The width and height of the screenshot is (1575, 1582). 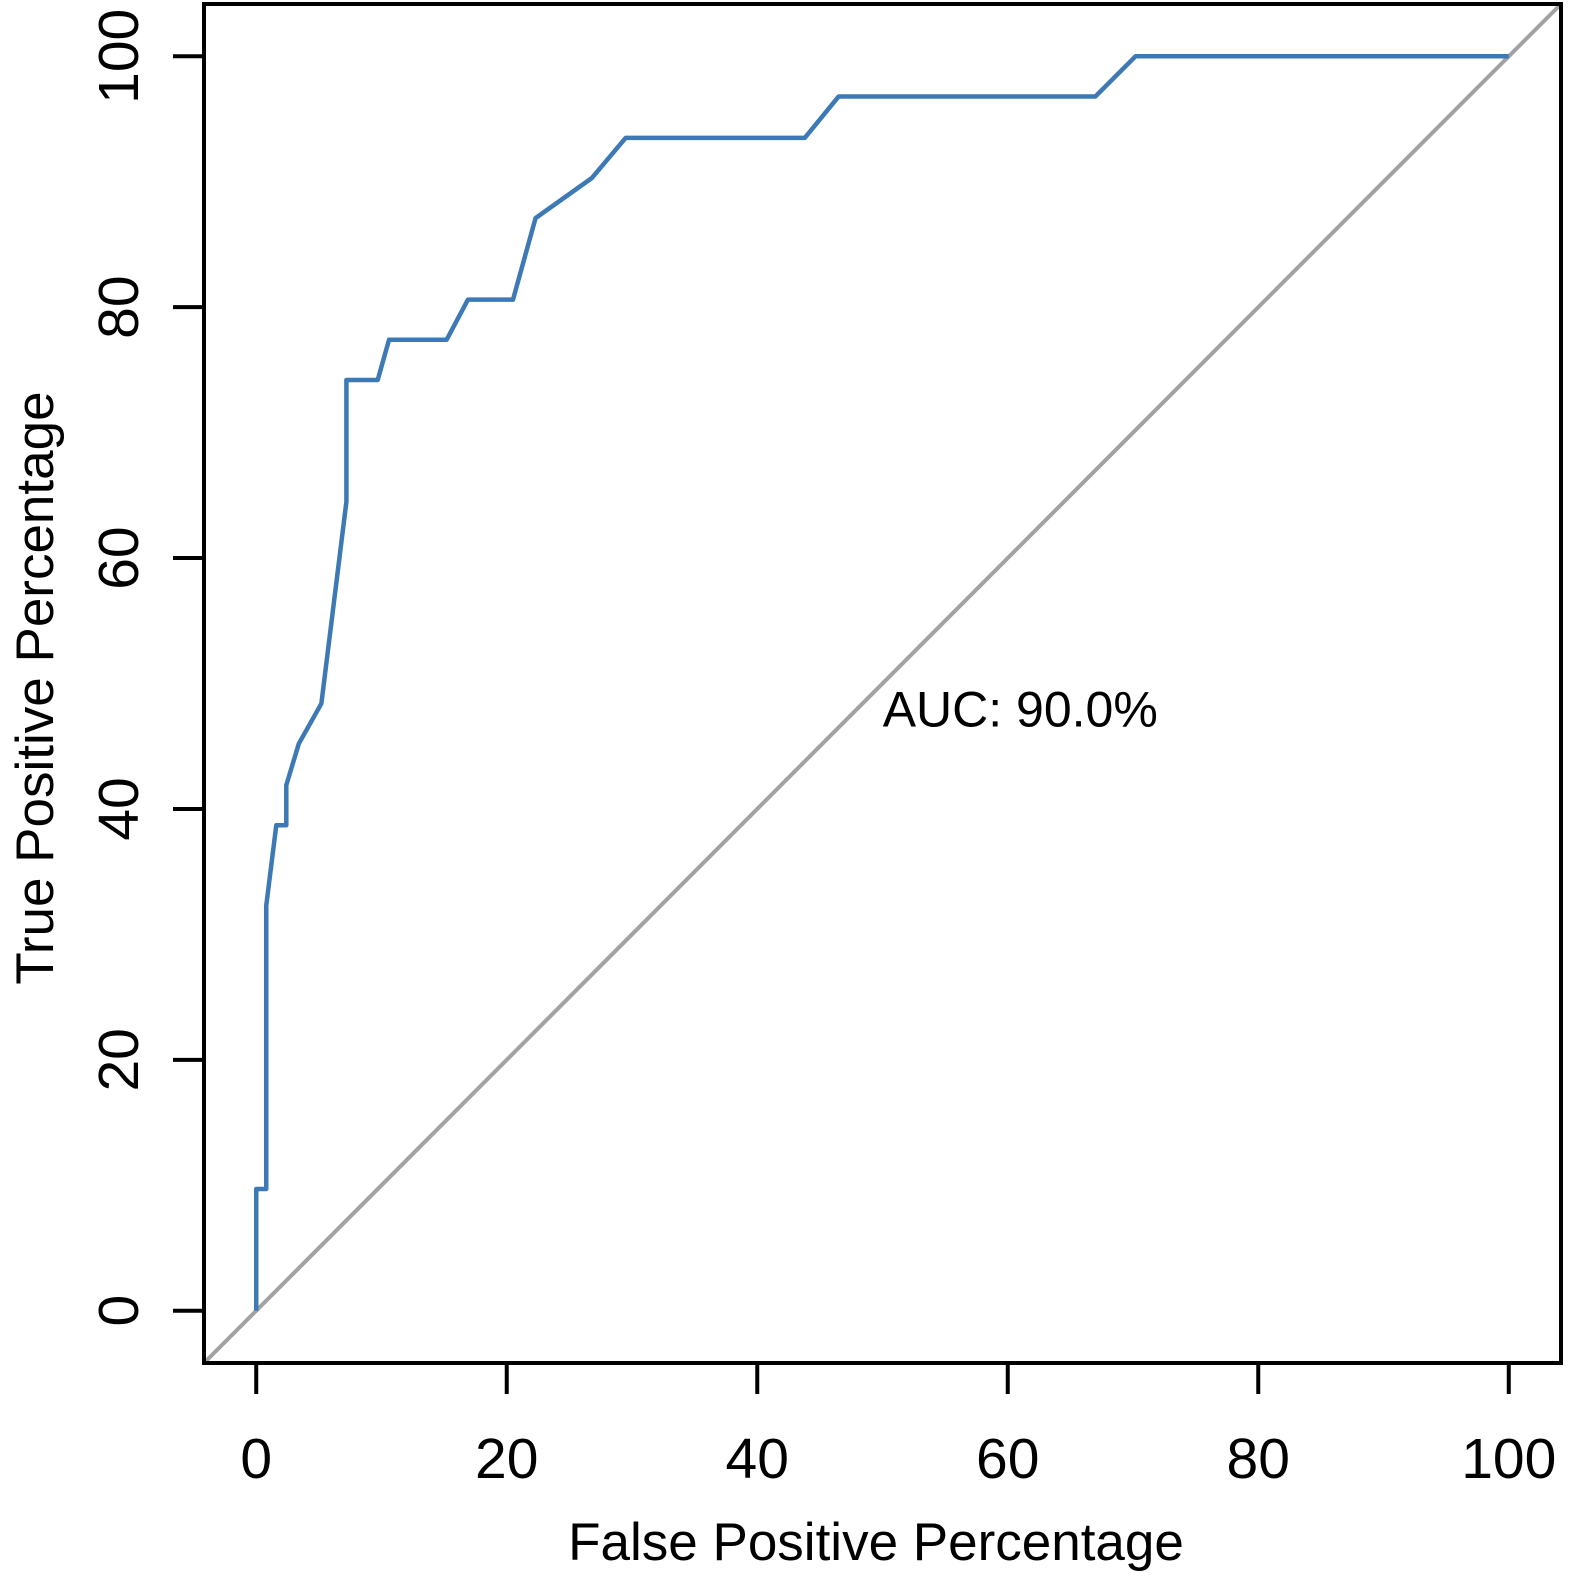 What do you see at coordinates (1007, 1459) in the screenshot?
I see `x-tick-label: 60` at bounding box center [1007, 1459].